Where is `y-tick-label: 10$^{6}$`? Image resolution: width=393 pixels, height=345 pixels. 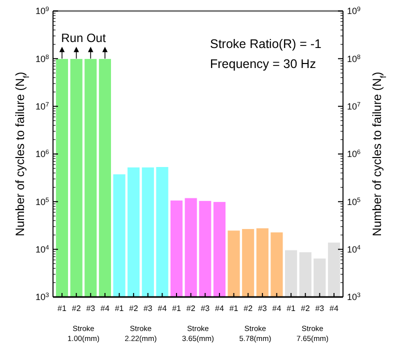 y-tick-label: 10$^{6}$ is located at coordinates (42, 154).